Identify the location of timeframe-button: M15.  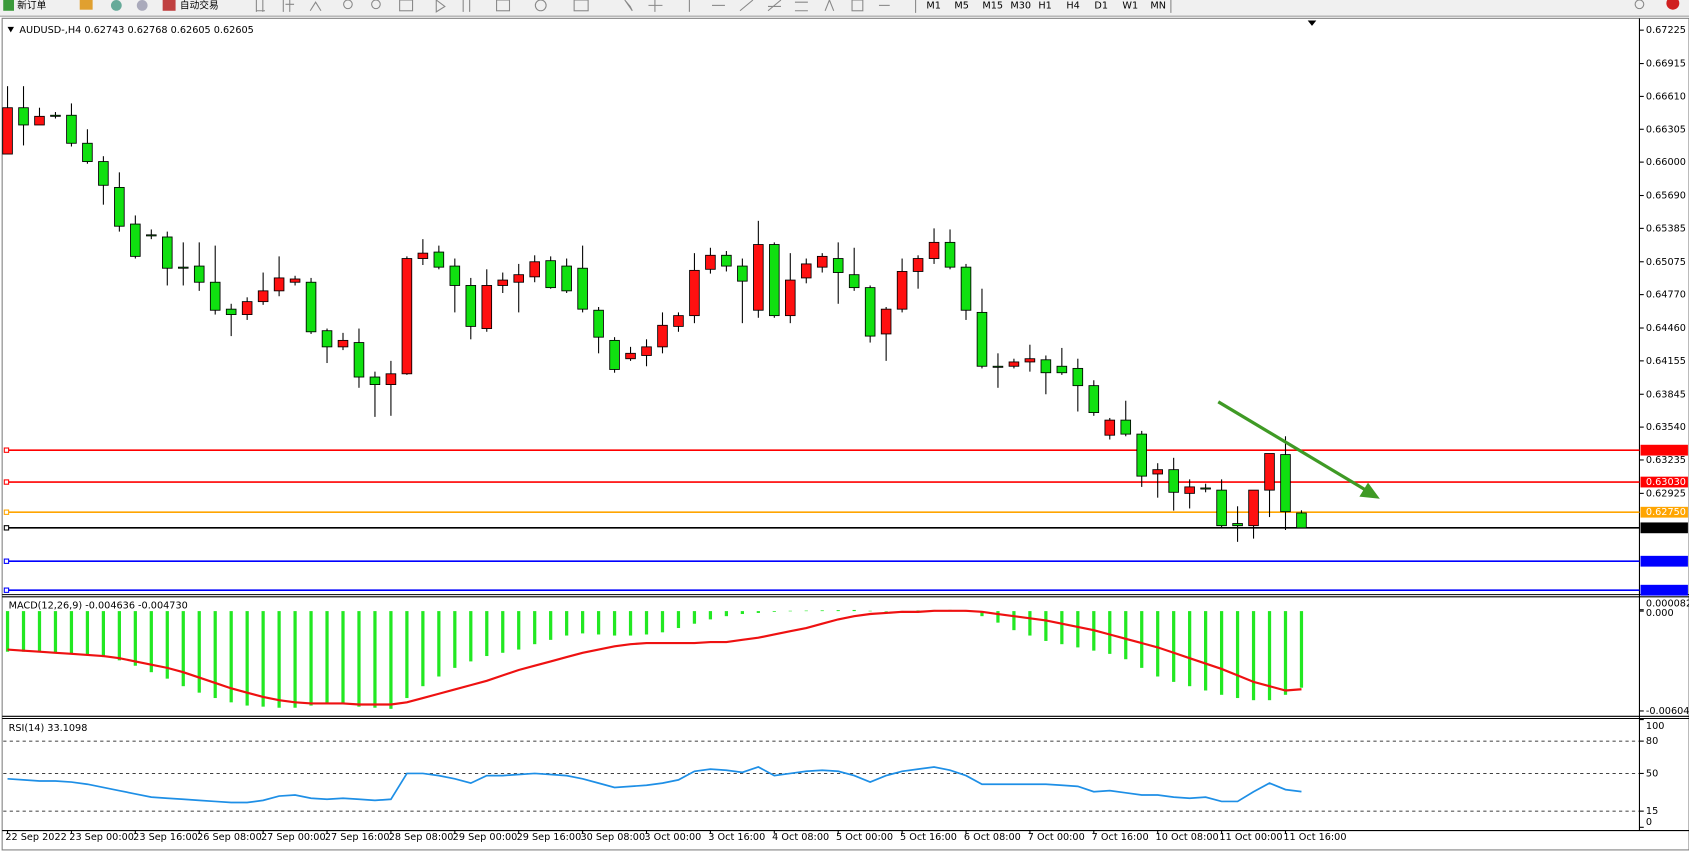
(992, 5).